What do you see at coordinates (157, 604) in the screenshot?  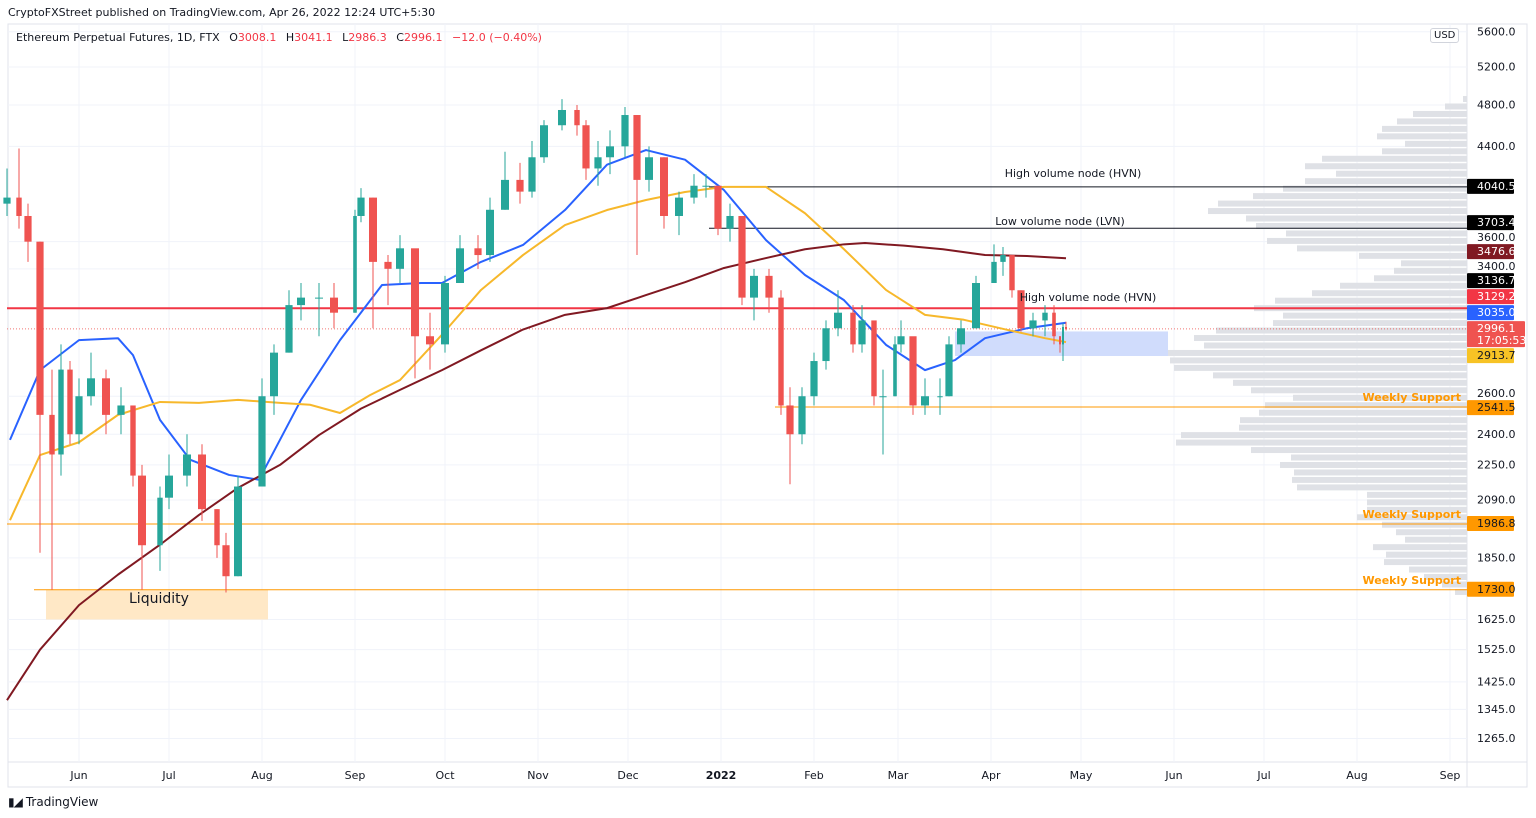 I see `zone-liquidity` at bounding box center [157, 604].